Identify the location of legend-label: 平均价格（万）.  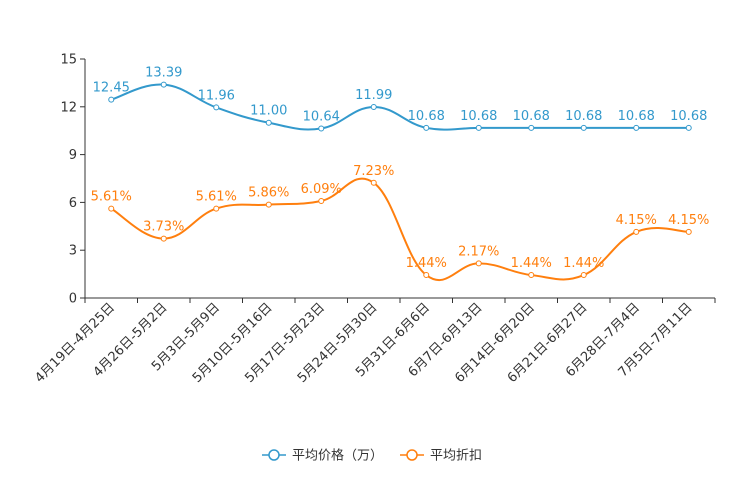
(337, 456).